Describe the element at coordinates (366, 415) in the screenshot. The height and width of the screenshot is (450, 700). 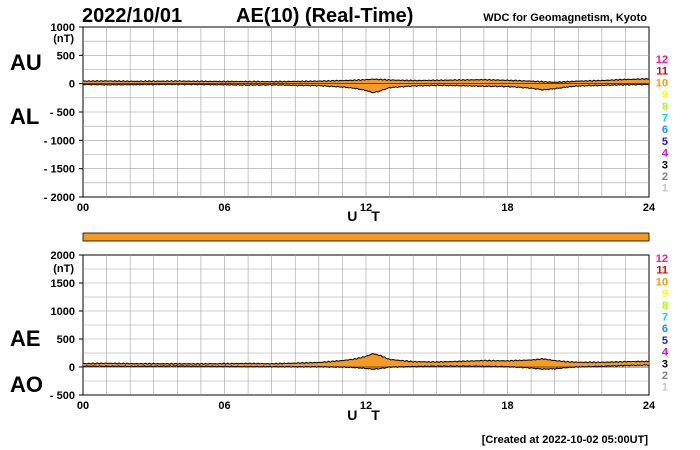
I see `x-axis-title-bottom: U T` at that location.